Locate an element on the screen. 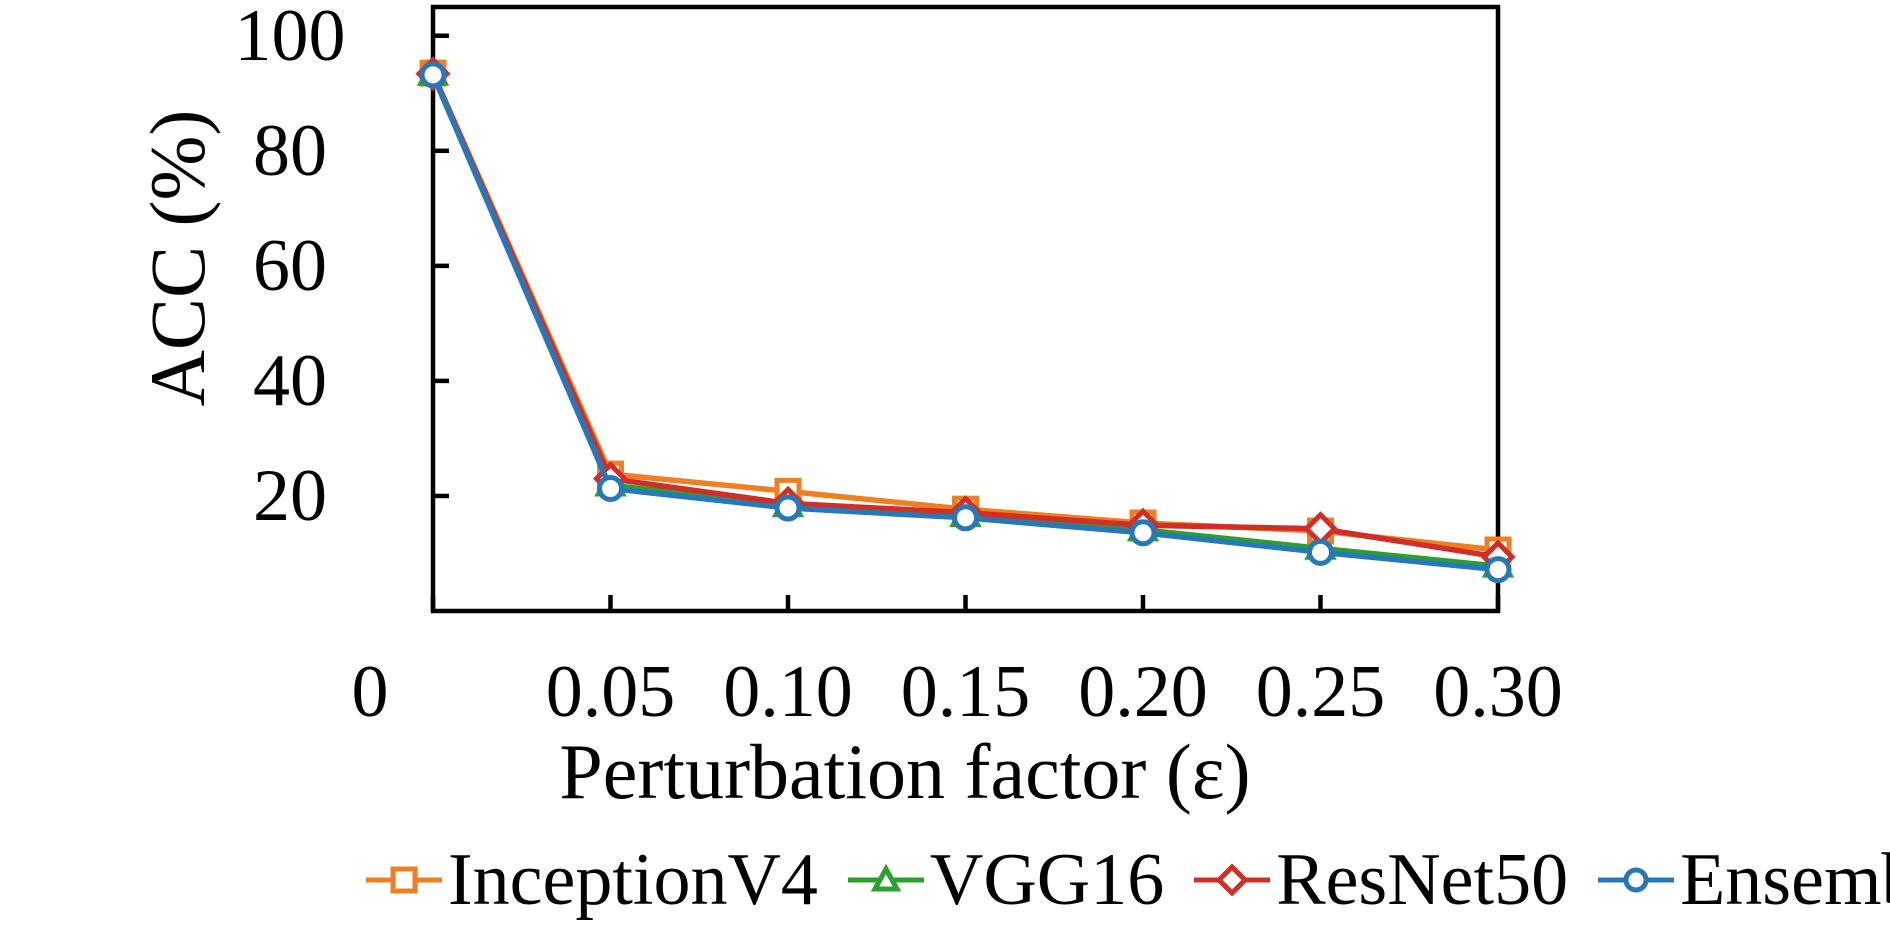 The image size is (1890, 939). legend-square-marker-icon is located at coordinates (404, 880).